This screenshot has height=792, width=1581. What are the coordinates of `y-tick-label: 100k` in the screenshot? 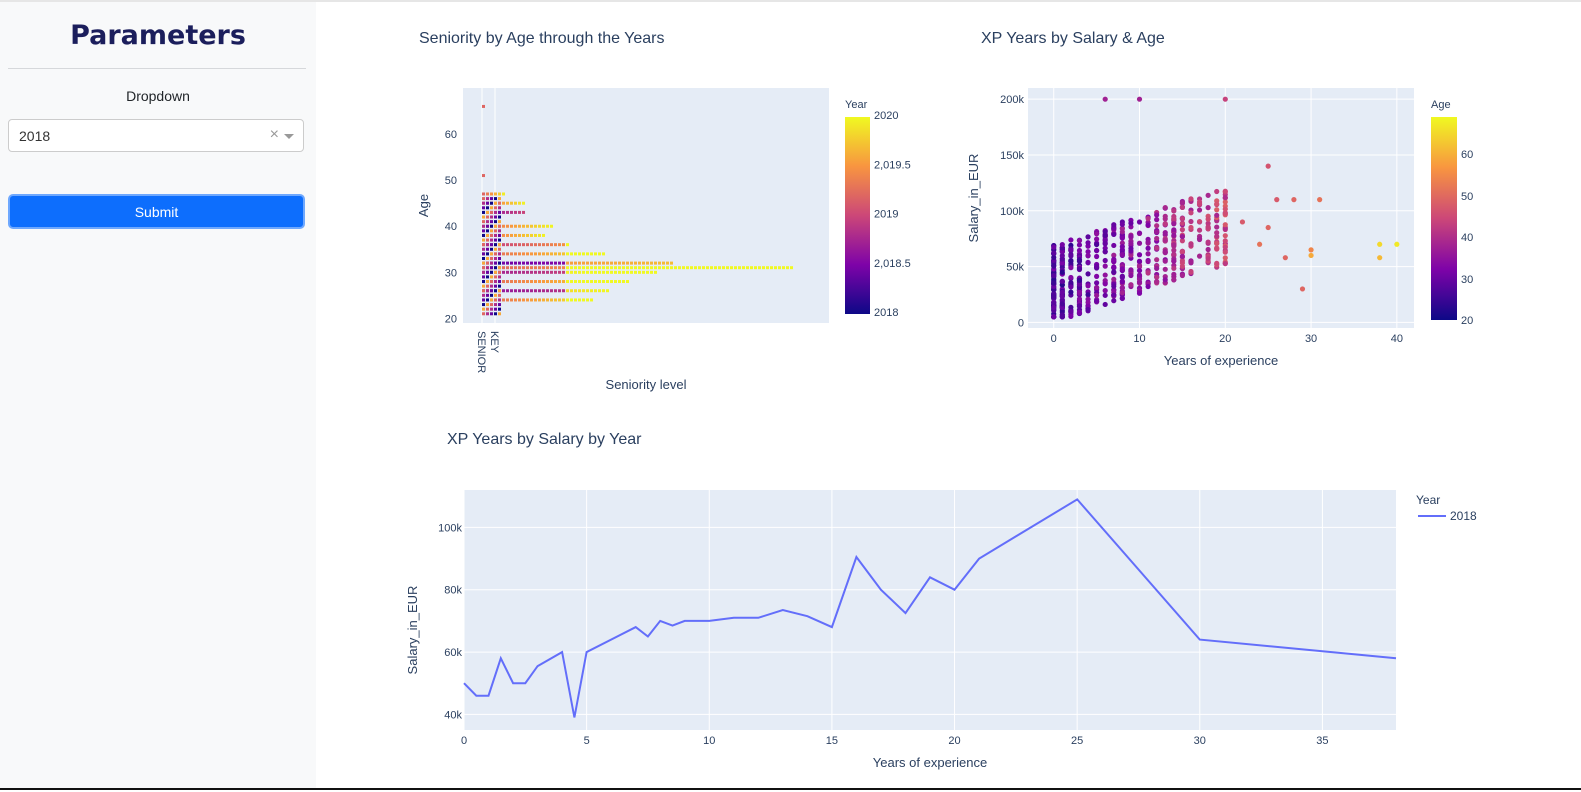 It's located at (1012, 212).